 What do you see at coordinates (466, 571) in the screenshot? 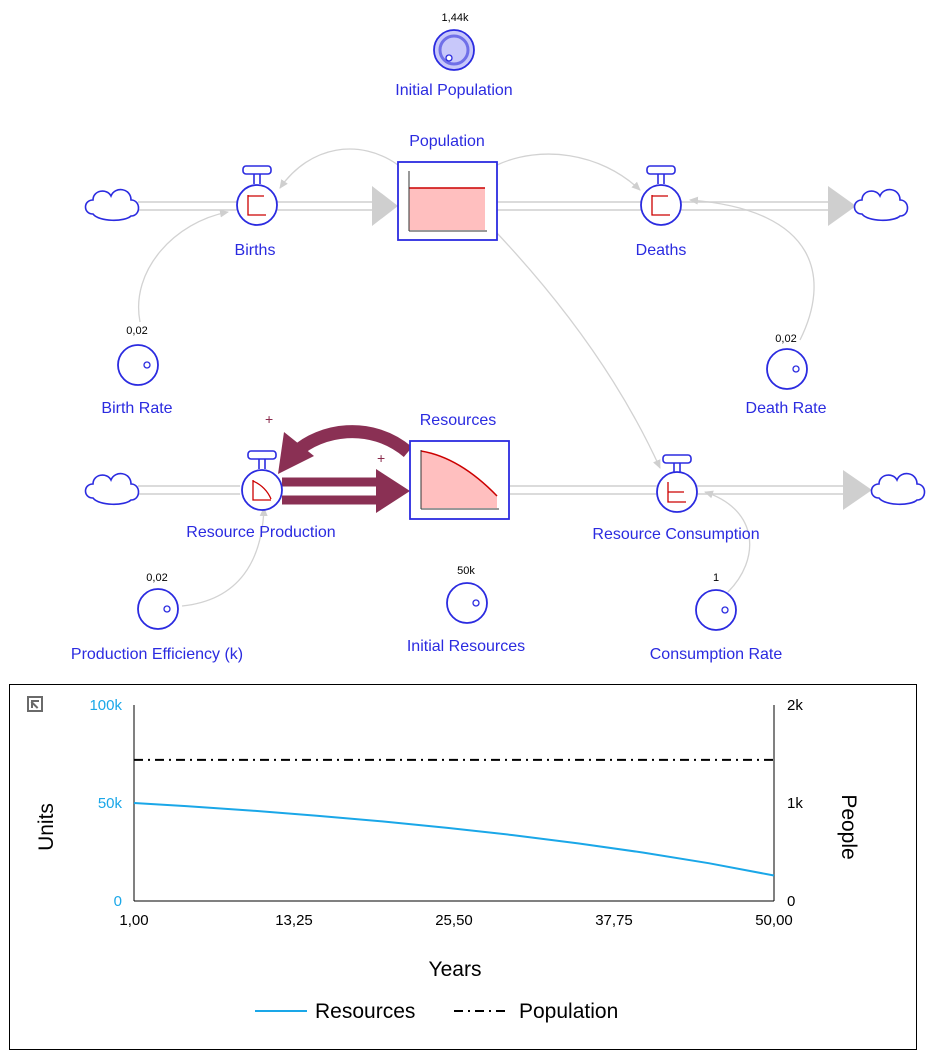
I see `initial-resources-value: 50k` at bounding box center [466, 571].